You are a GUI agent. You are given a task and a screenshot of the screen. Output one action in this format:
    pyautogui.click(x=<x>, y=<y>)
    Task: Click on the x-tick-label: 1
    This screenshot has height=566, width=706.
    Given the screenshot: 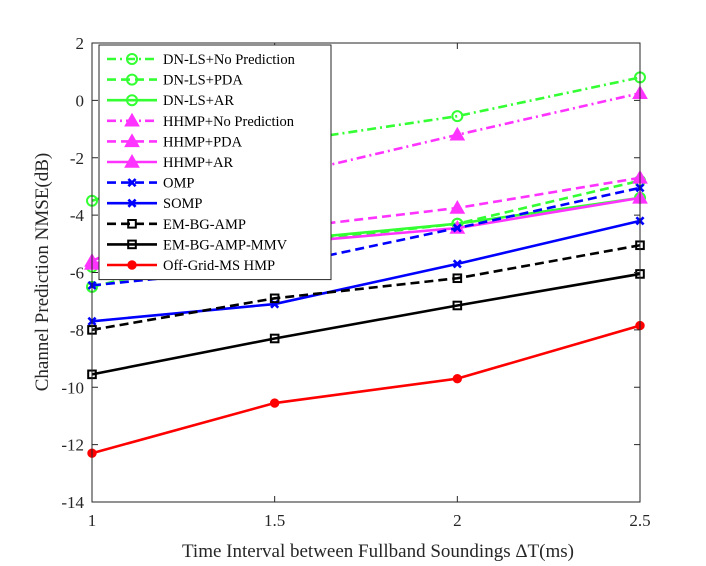 What is the action you would take?
    pyautogui.click(x=92, y=520)
    